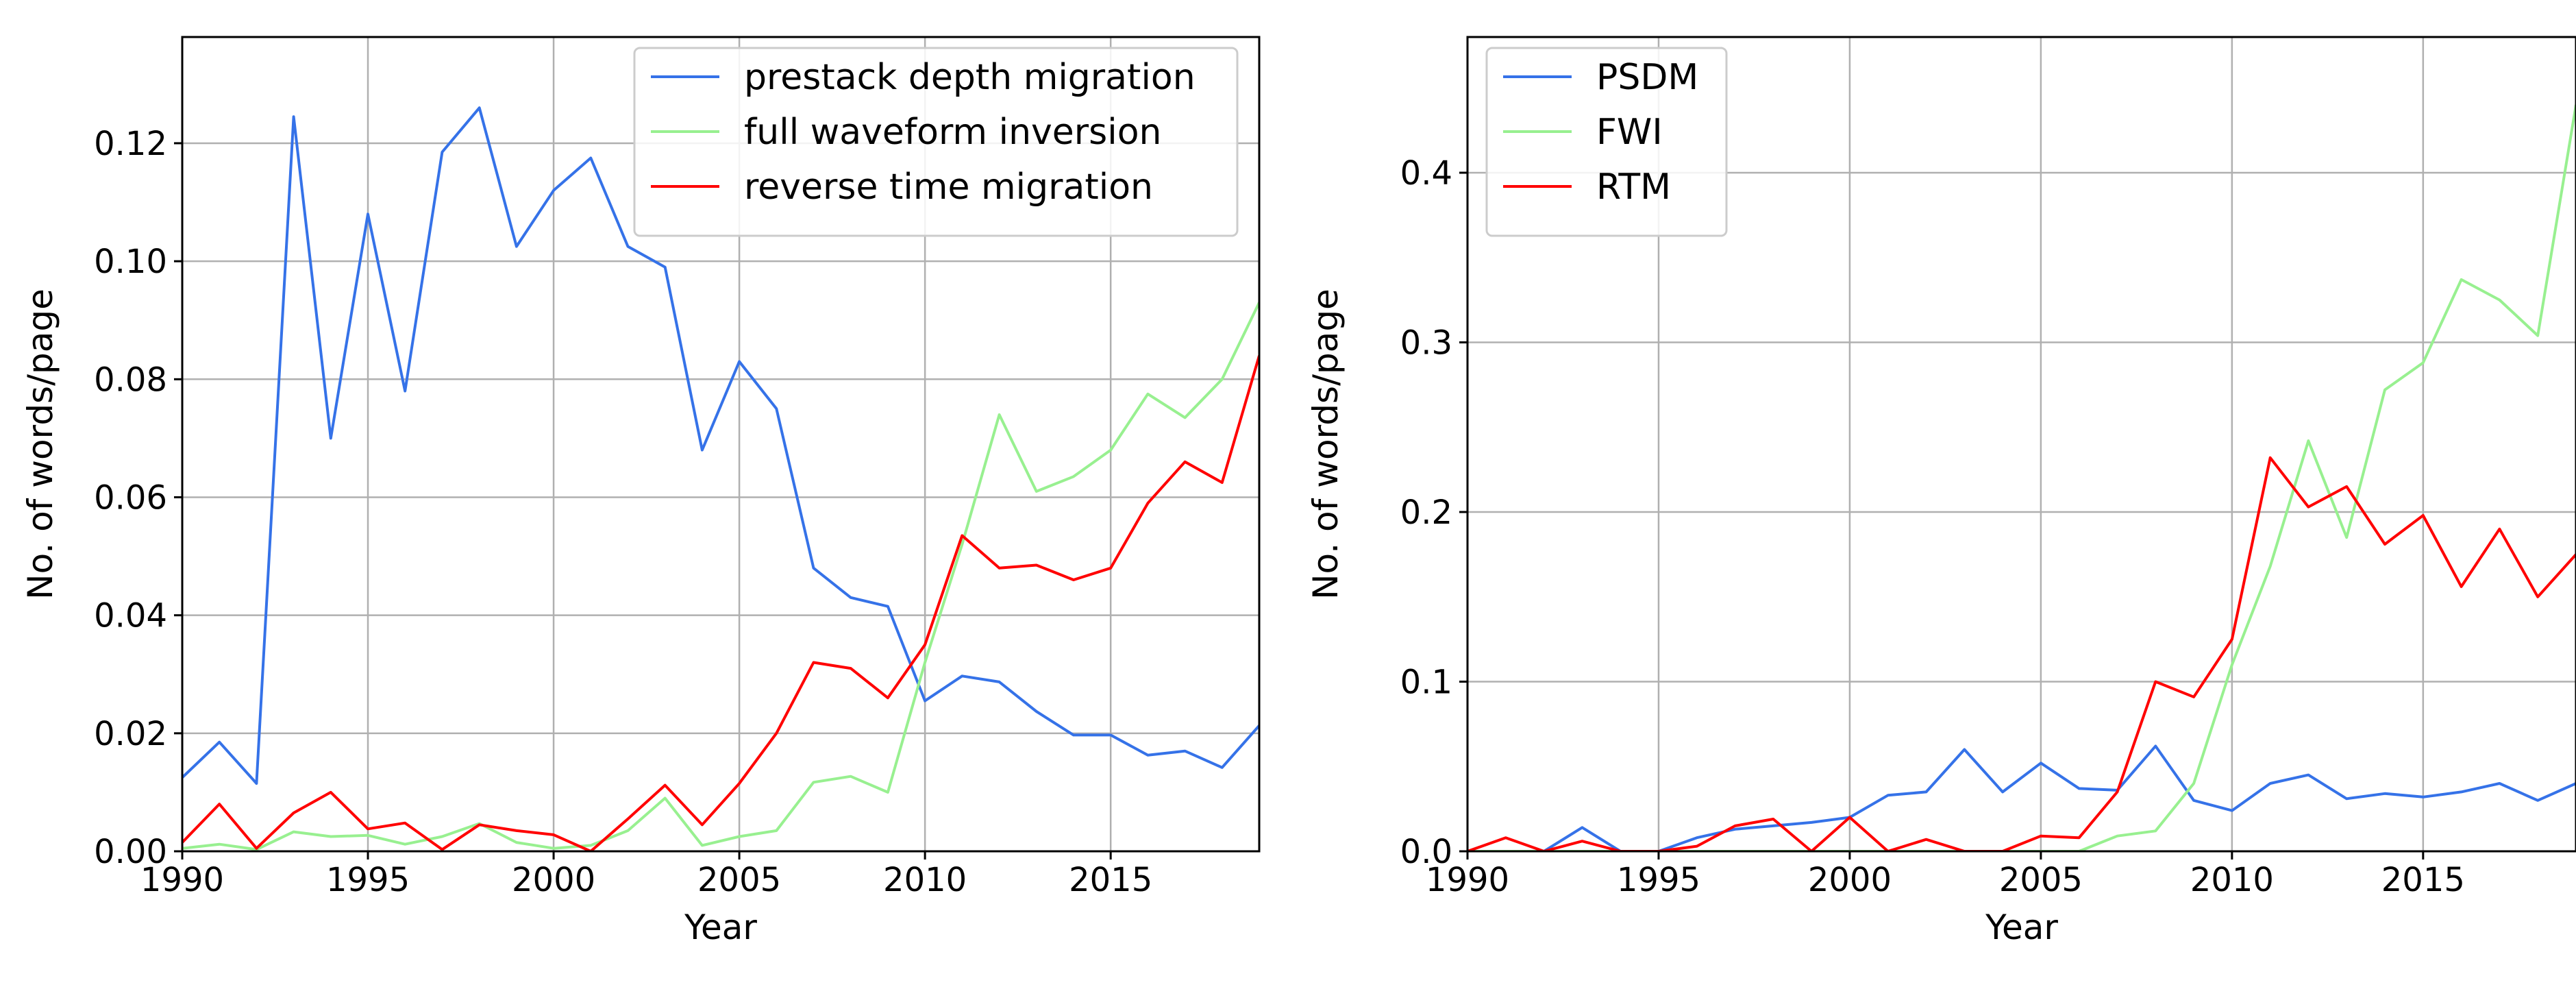 Image resolution: width=2576 pixels, height=987 pixels. What do you see at coordinates (1426, 343) in the screenshot?
I see `right-y-tick-label: 0.3` at bounding box center [1426, 343].